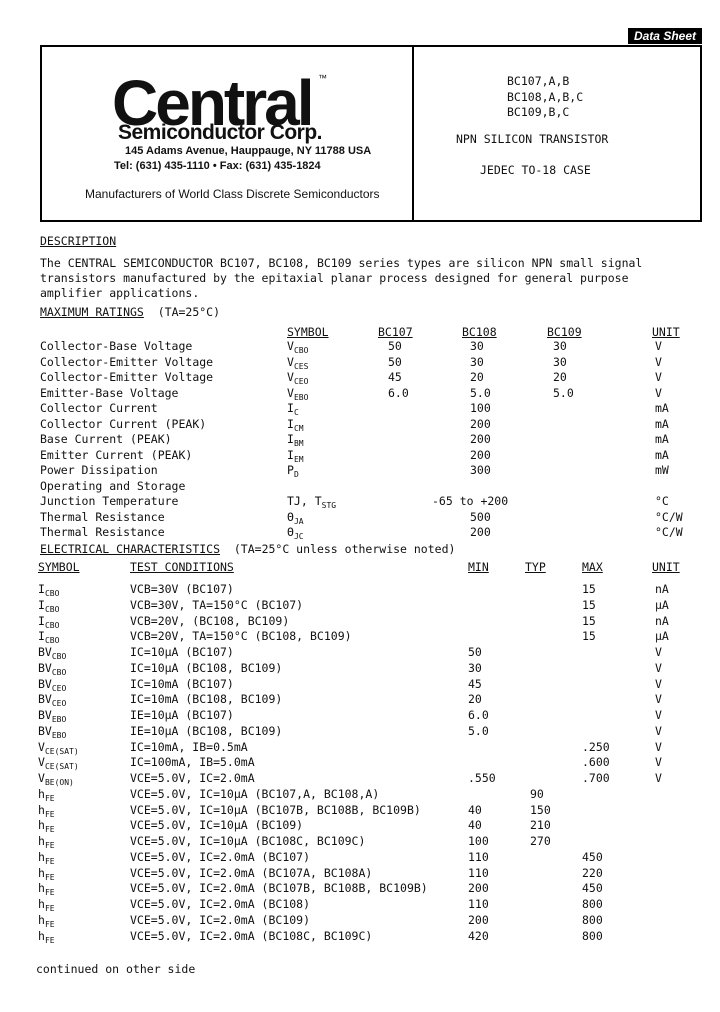 Image resolution: width=720 pixels, height=1012 pixels. I want to click on symbol-base: V, so click(290, 346).